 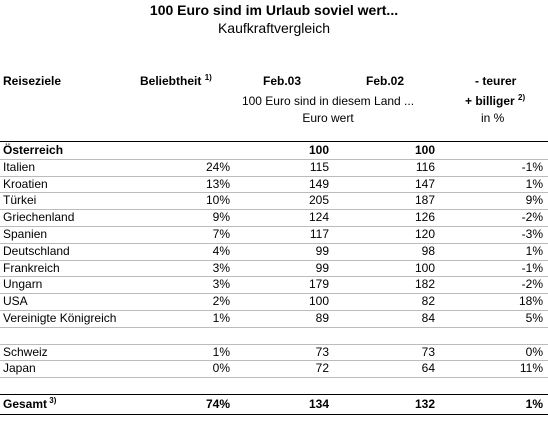 I want to click on cell: 10%, so click(x=217, y=200).